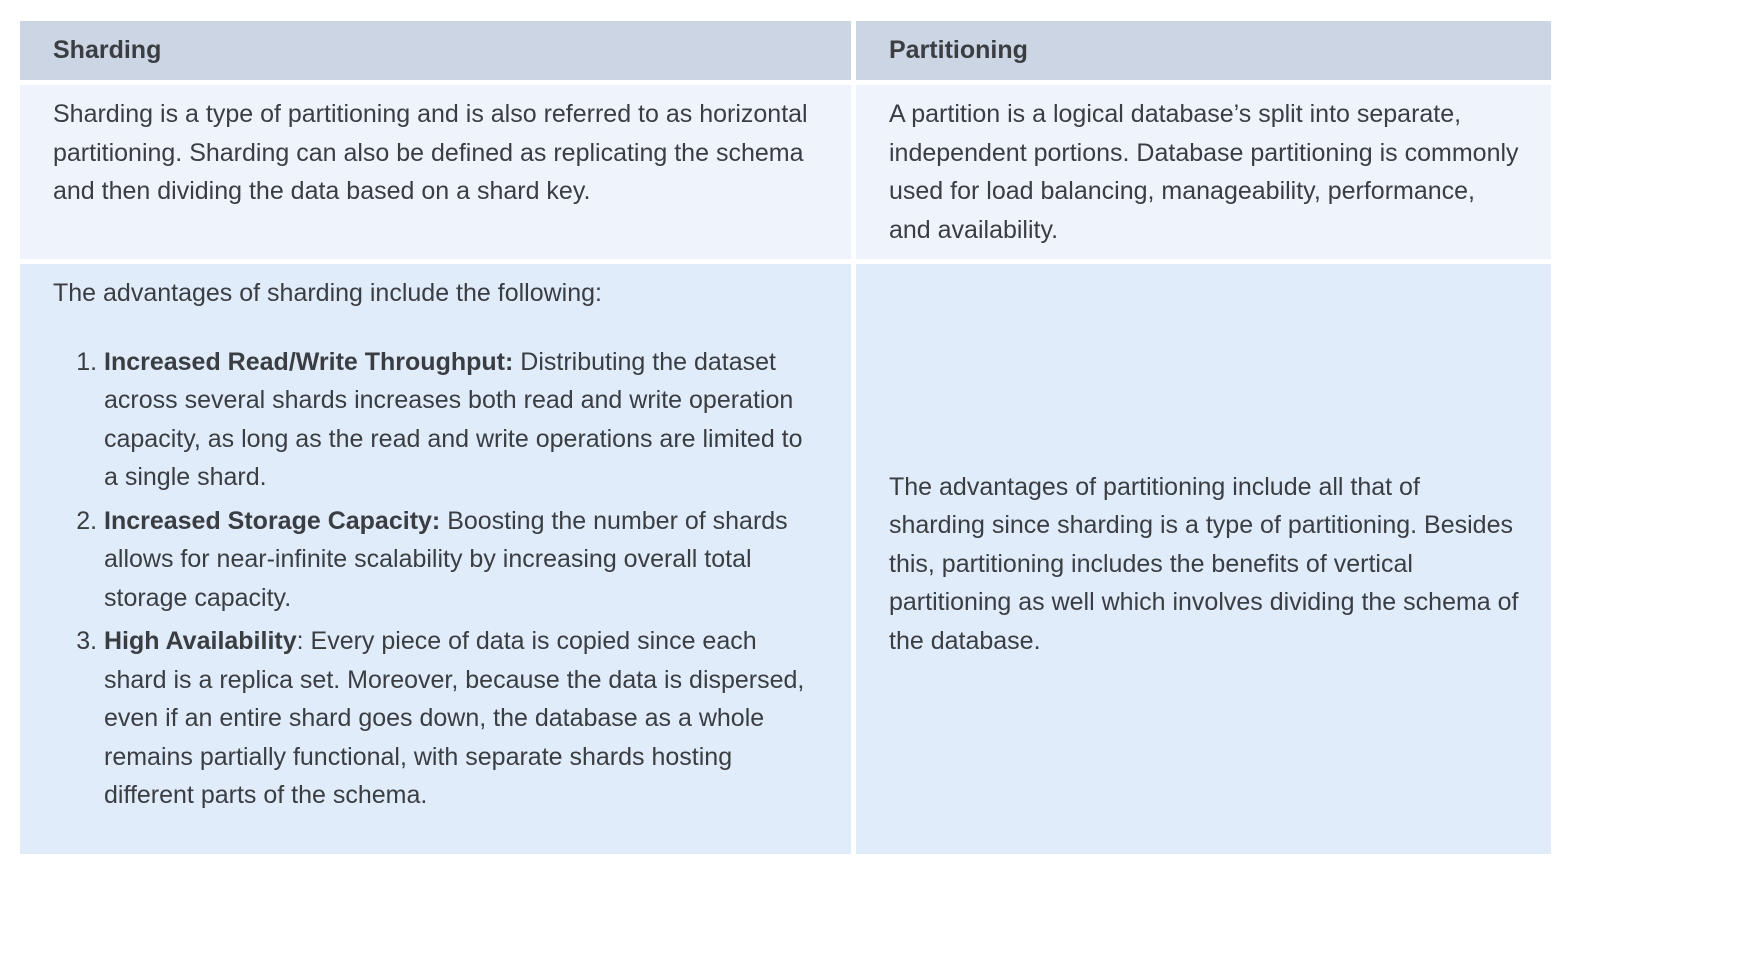  Describe the element at coordinates (309, 361) in the screenshot. I see `list-item-title: Increased Read/Write Throughput:` at that location.